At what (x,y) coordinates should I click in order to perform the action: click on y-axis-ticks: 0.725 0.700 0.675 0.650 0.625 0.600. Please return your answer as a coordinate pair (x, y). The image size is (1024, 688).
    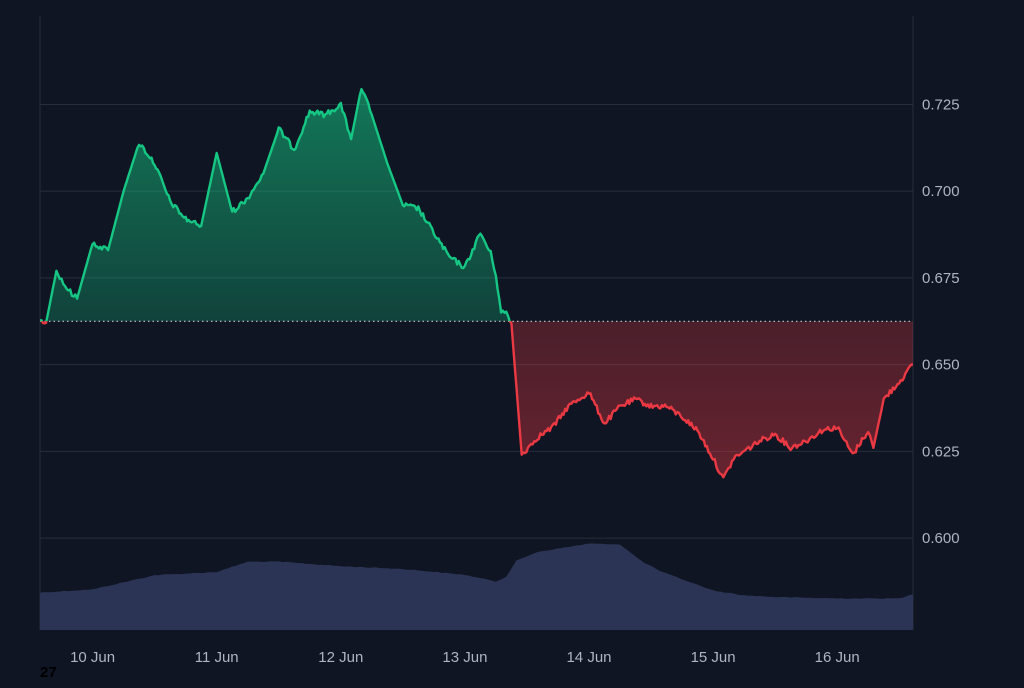
    Looking at the image, I should click on (941, 322).